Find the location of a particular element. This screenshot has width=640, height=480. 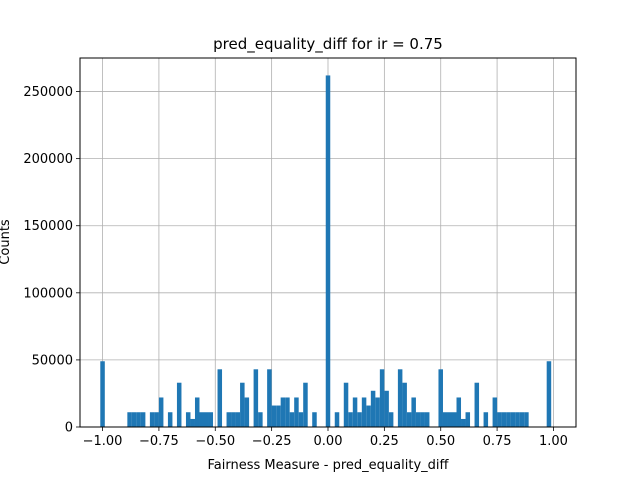

x-axis-ticks: −1.00 −0.75 −0.50 −0.25 0.00 0.25 0.50 0.75 1.00 is located at coordinates (325, 438).